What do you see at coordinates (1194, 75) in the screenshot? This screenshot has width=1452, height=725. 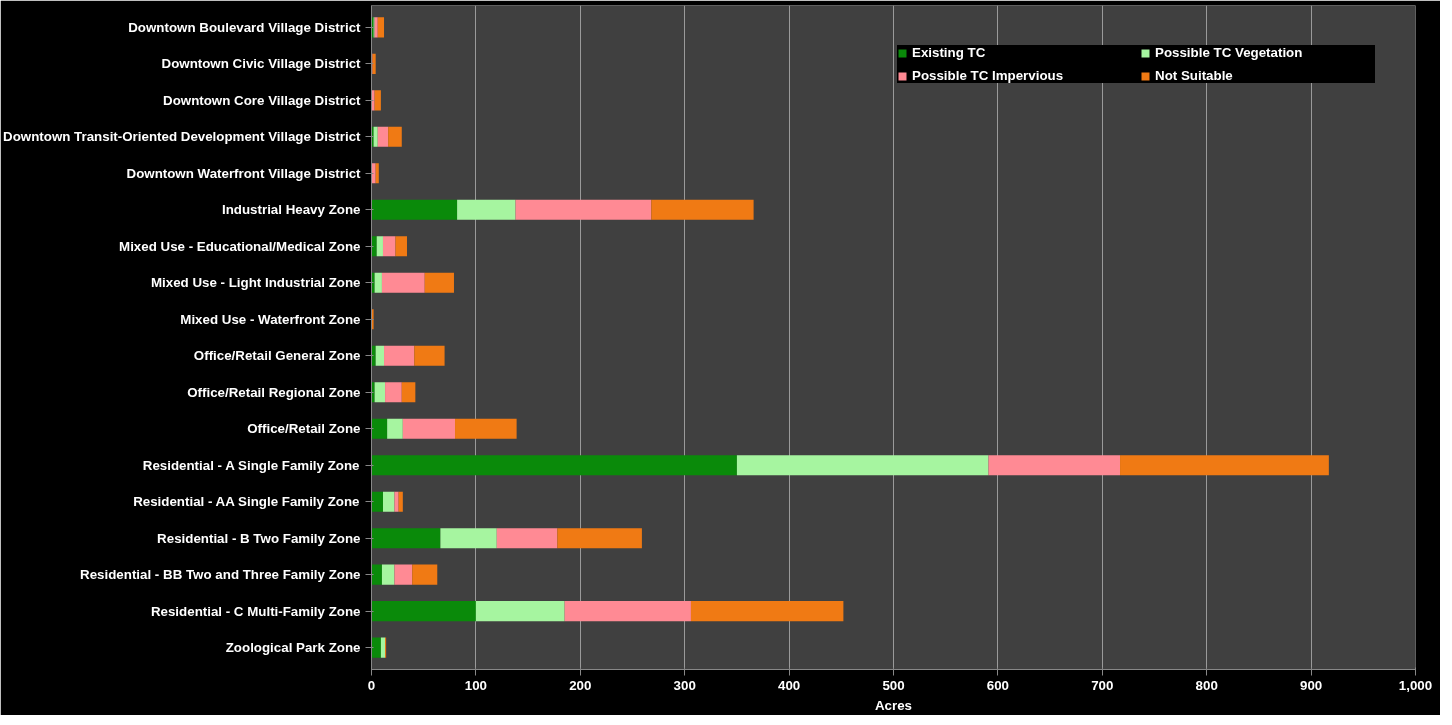 I see `legend-label: Not Suitable` at bounding box center [1194, 75].